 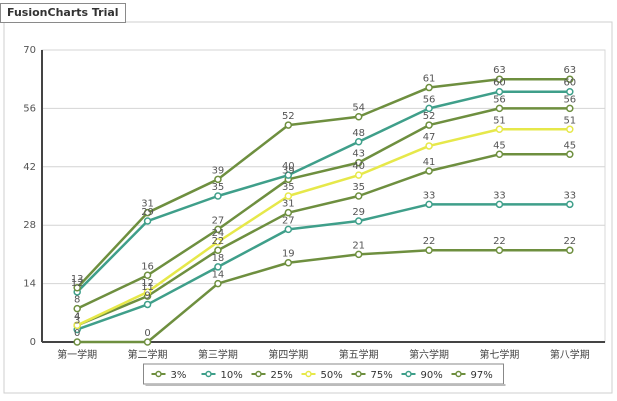 What do you see at coordinates (218, 354) in the screenshot?
I see `x-tick-label: 第三学期` at bounding box center [218, 354].